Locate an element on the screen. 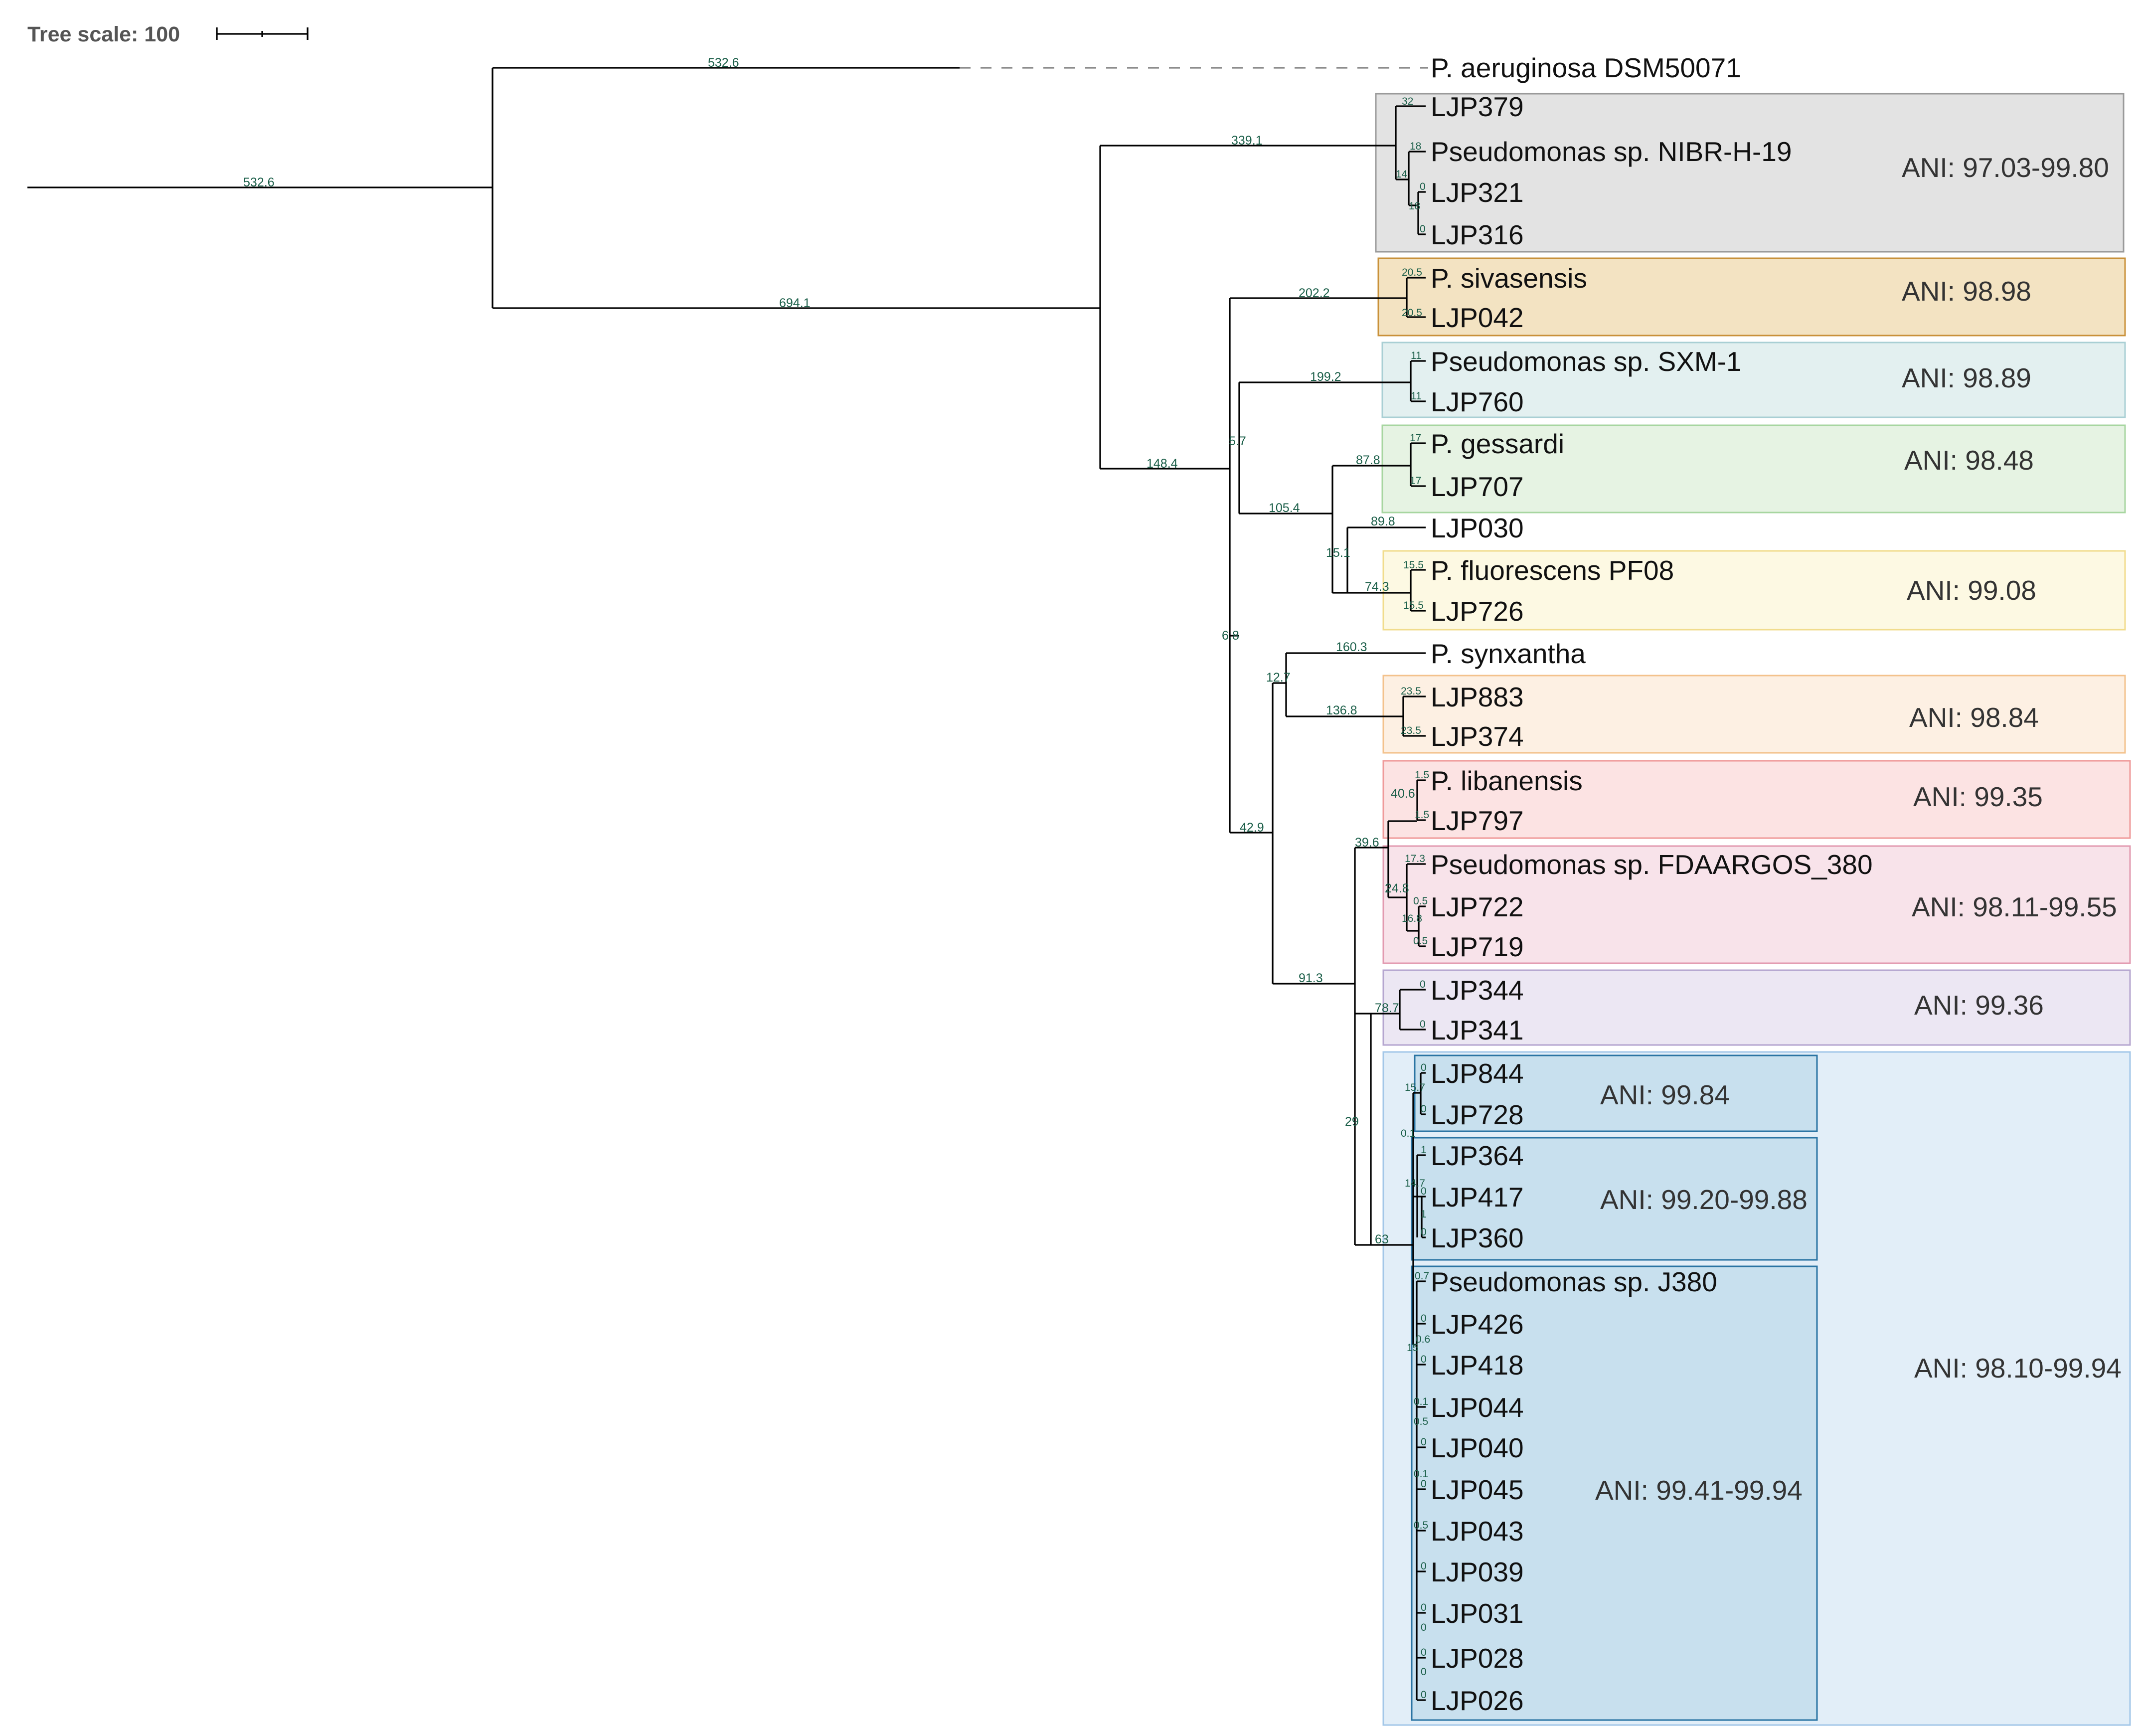 This screenshot has width=2142, height=1736. ani-box-LJP883 is located at coordinates (1754, 714).